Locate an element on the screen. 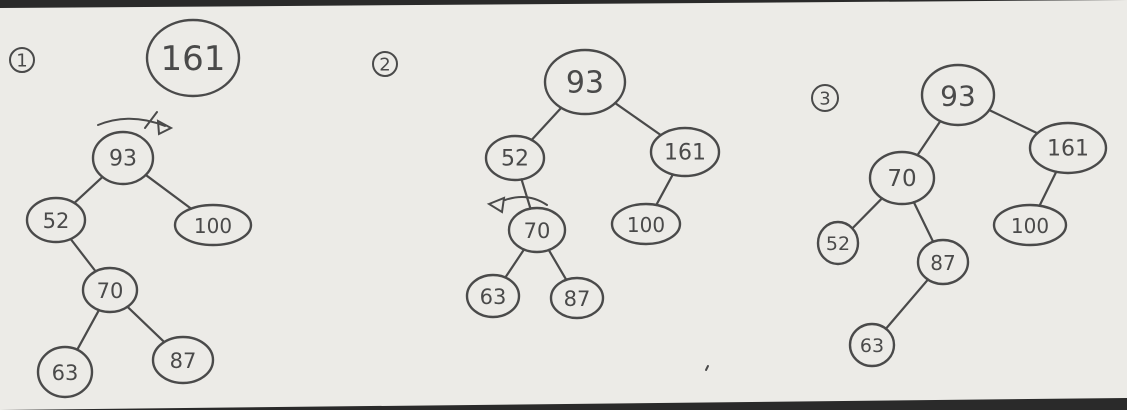 The image size is (1127, 410). step-3-node-63-value: 63 is located at coordinates (872, 346).